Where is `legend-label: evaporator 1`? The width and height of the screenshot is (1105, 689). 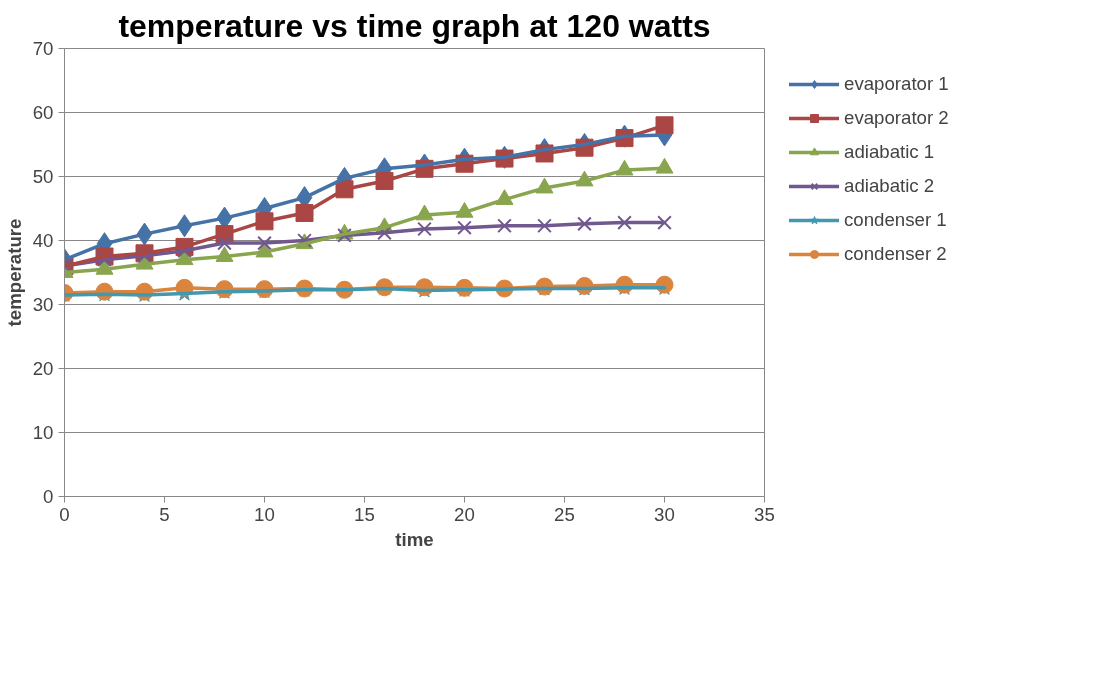 legend-label: evaporator 1 is located at coordinates (896, 84).